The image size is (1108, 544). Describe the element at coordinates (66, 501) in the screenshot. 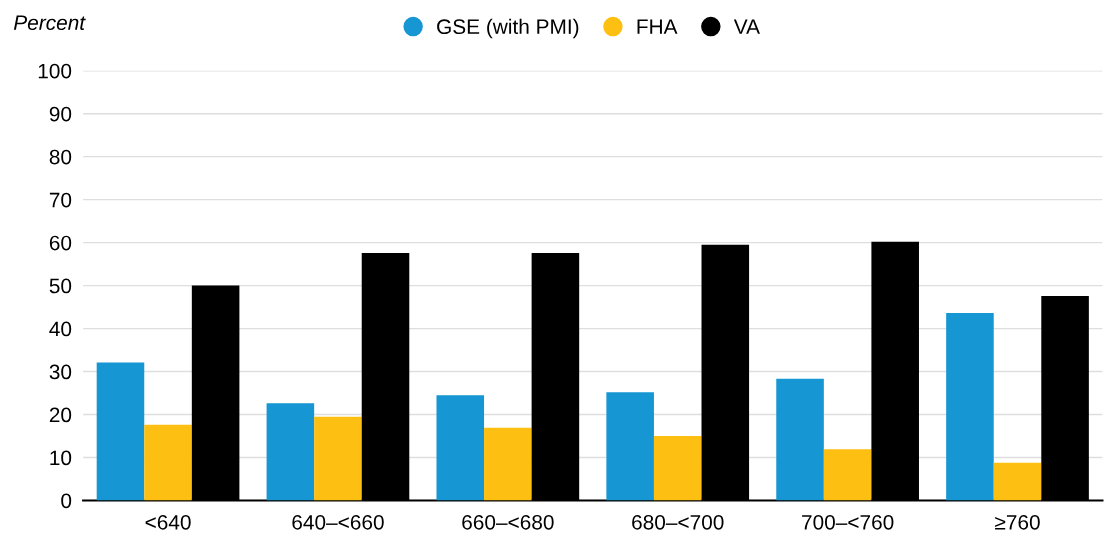

I see `y-tick-label: 0` at that location.